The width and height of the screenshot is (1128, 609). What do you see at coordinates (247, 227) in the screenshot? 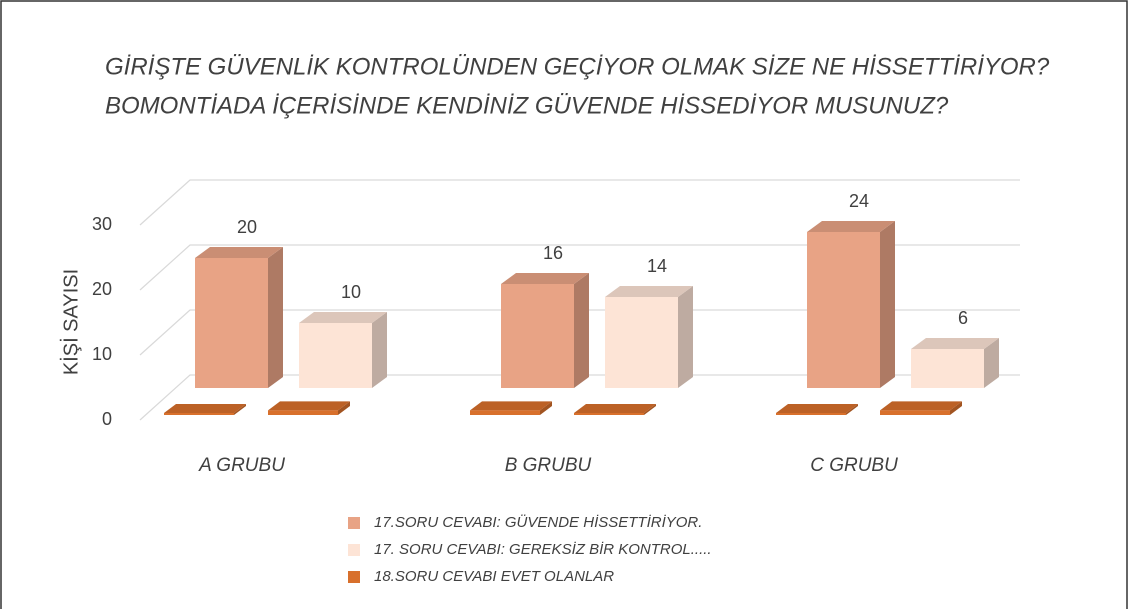
I see `data-label: 20` at bounding box center [247, 227].